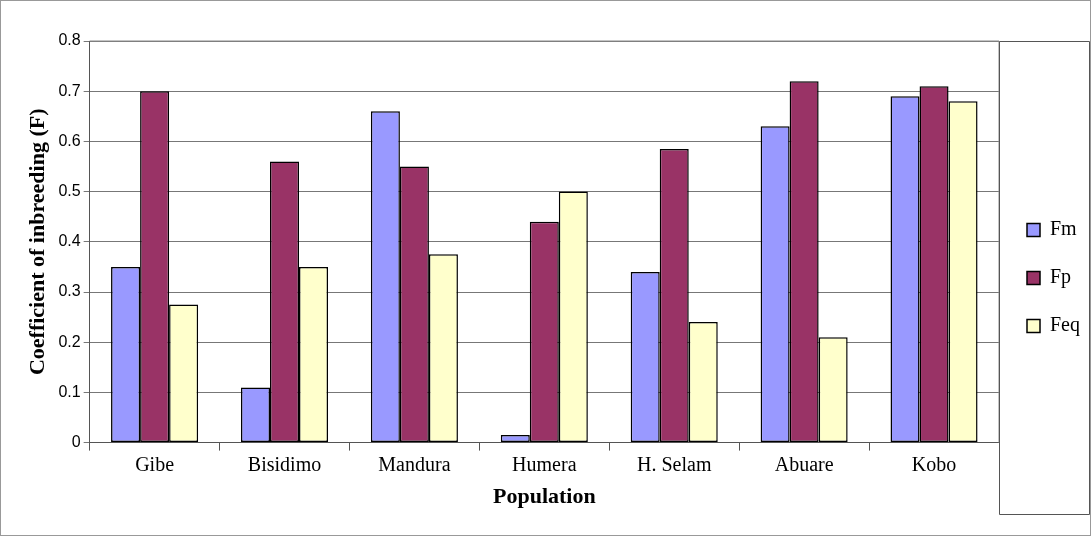  I want to click on y-tick-label: 0.3, so click(69, 291).